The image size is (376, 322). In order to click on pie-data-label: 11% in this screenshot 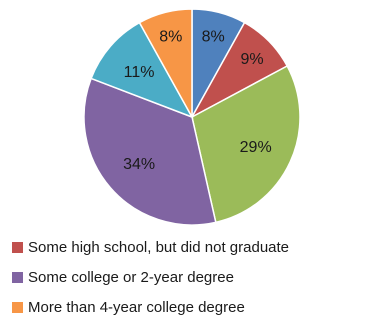, I will do `click(139, 72)`.